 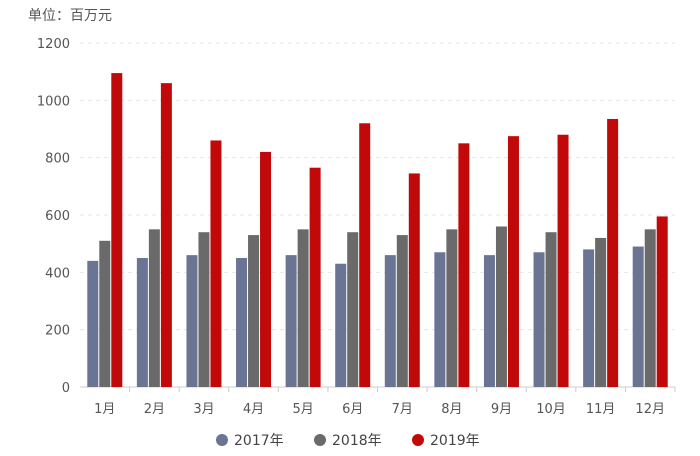 What do you see at coordinates (53, 44) in the screenshot?
I see `y-tick-label: 1200` at bounding box center [53, 44].